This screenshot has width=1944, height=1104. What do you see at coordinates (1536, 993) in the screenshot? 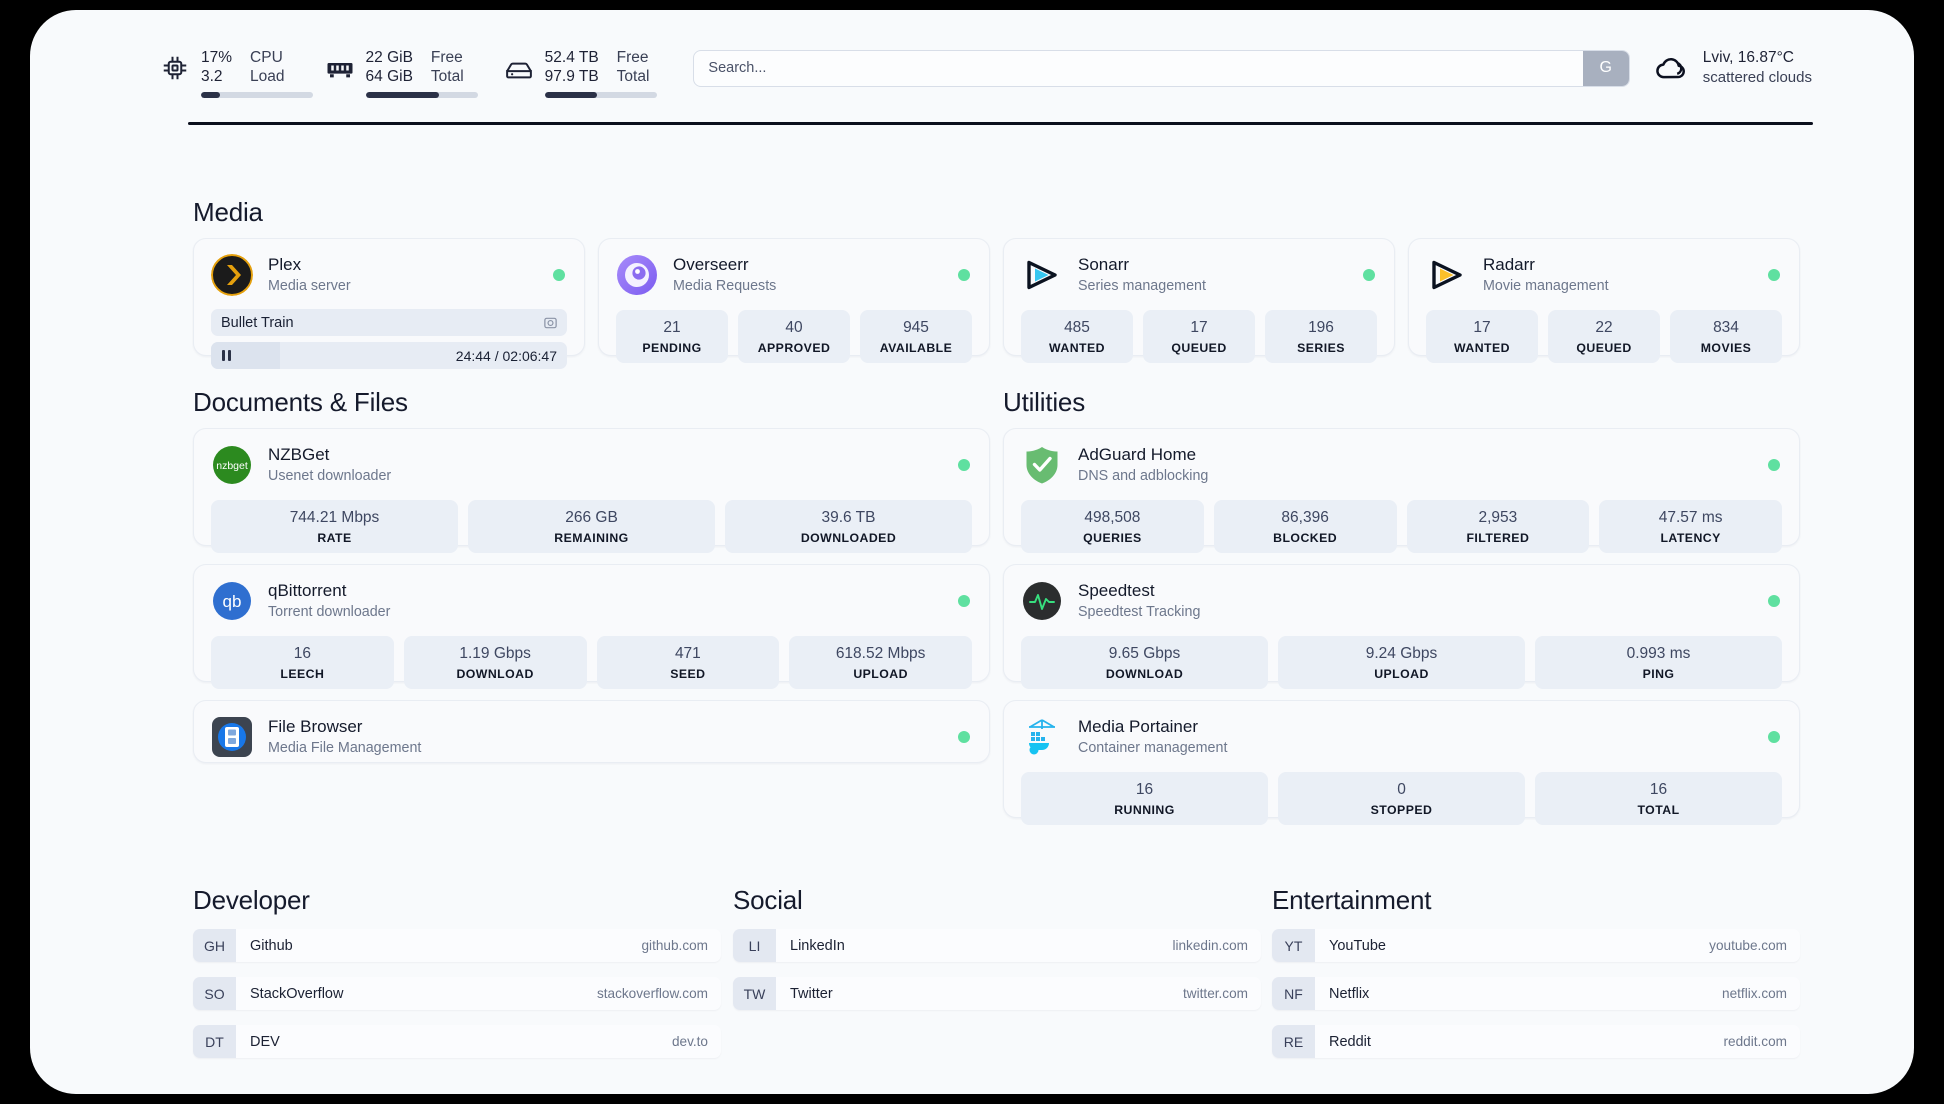
I see `bookmark-item-netflix: NF Netflix netflix.com` at bounding box center [1536, 993].